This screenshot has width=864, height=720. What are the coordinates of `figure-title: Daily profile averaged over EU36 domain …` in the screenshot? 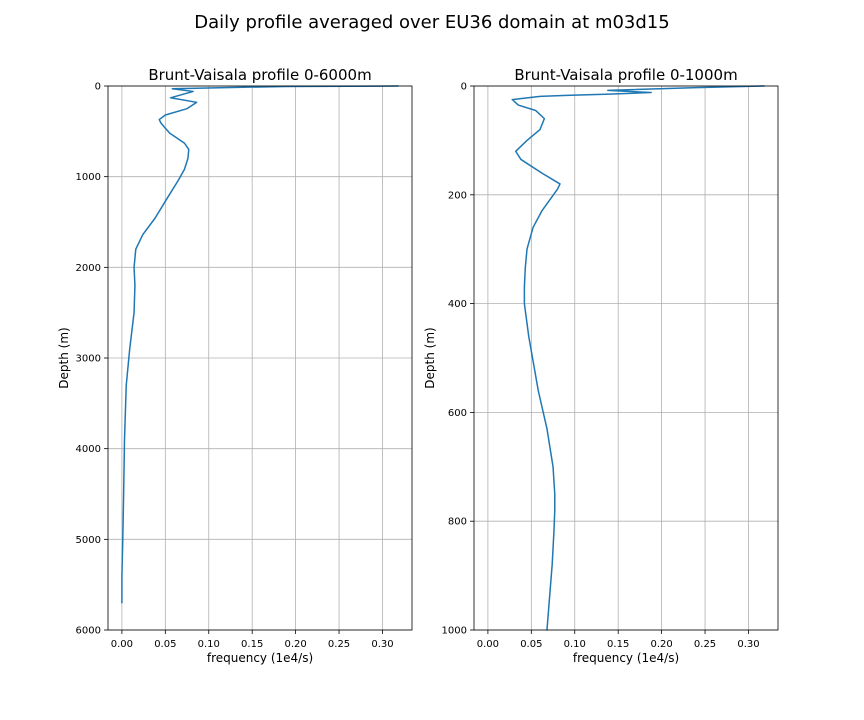 It's located at (431, 22).